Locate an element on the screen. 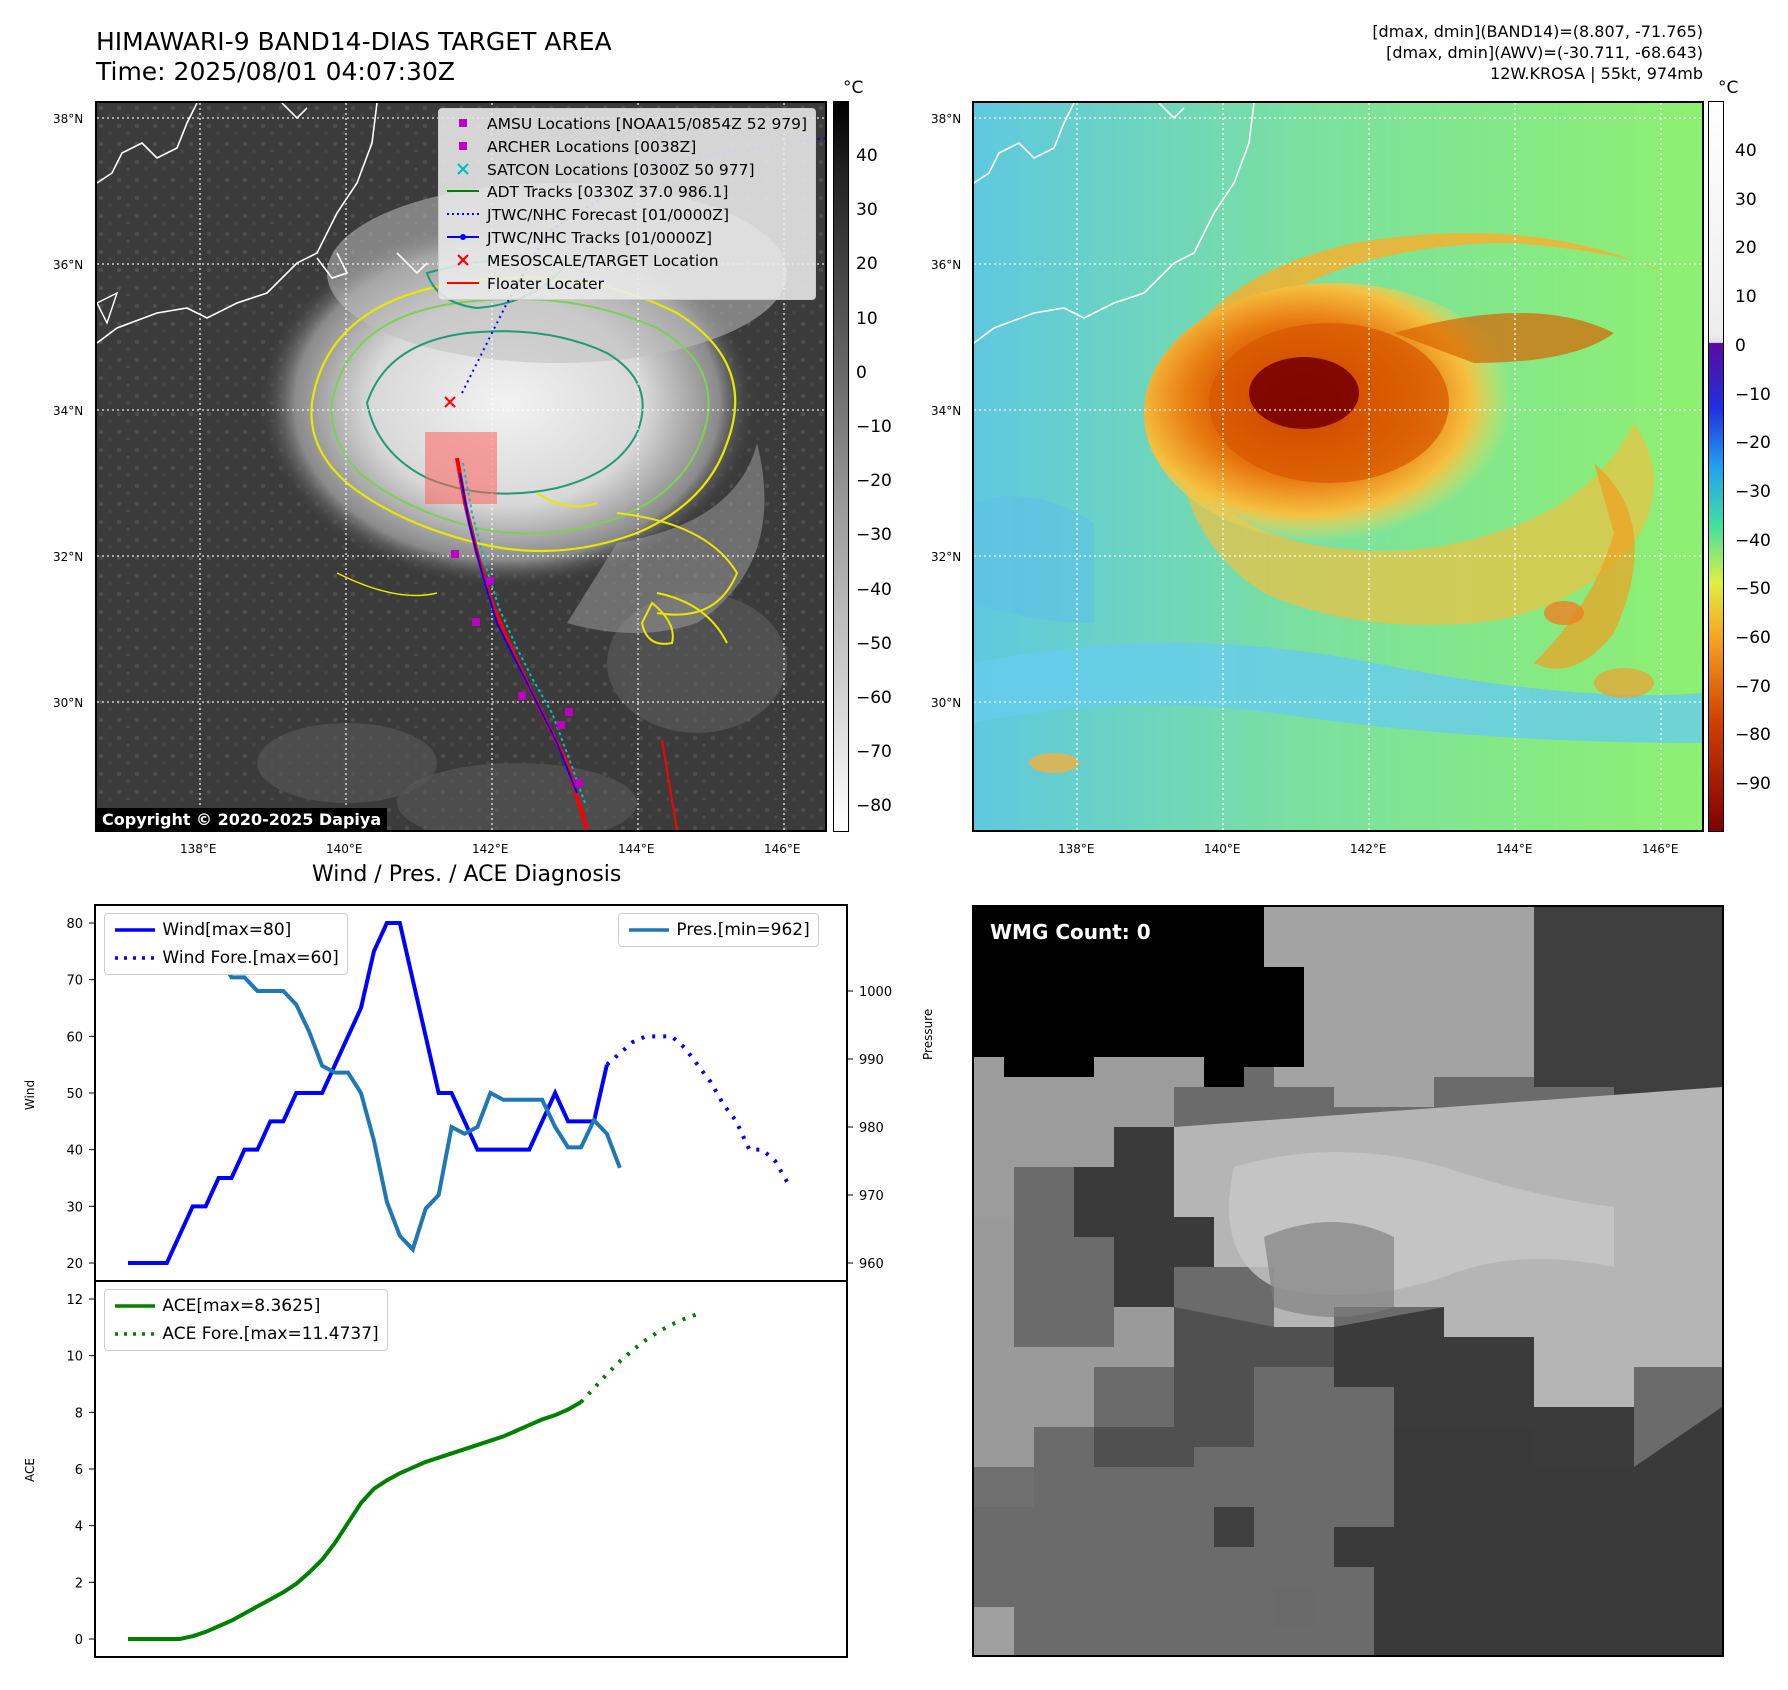 The image size is (1788, 1690). info-storm: 12W.KROSA | 55kt, 974mb is located at coordinates (1596, 73).